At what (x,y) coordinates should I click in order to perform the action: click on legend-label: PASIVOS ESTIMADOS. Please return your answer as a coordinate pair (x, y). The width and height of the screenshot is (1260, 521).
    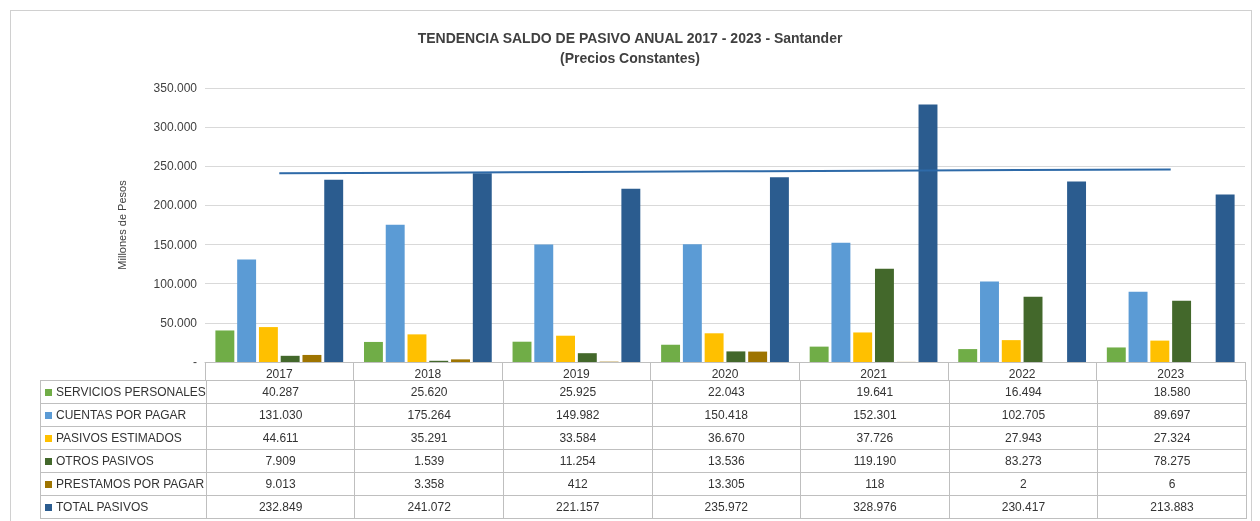
    Looking at the image, I should click on (123, 438).